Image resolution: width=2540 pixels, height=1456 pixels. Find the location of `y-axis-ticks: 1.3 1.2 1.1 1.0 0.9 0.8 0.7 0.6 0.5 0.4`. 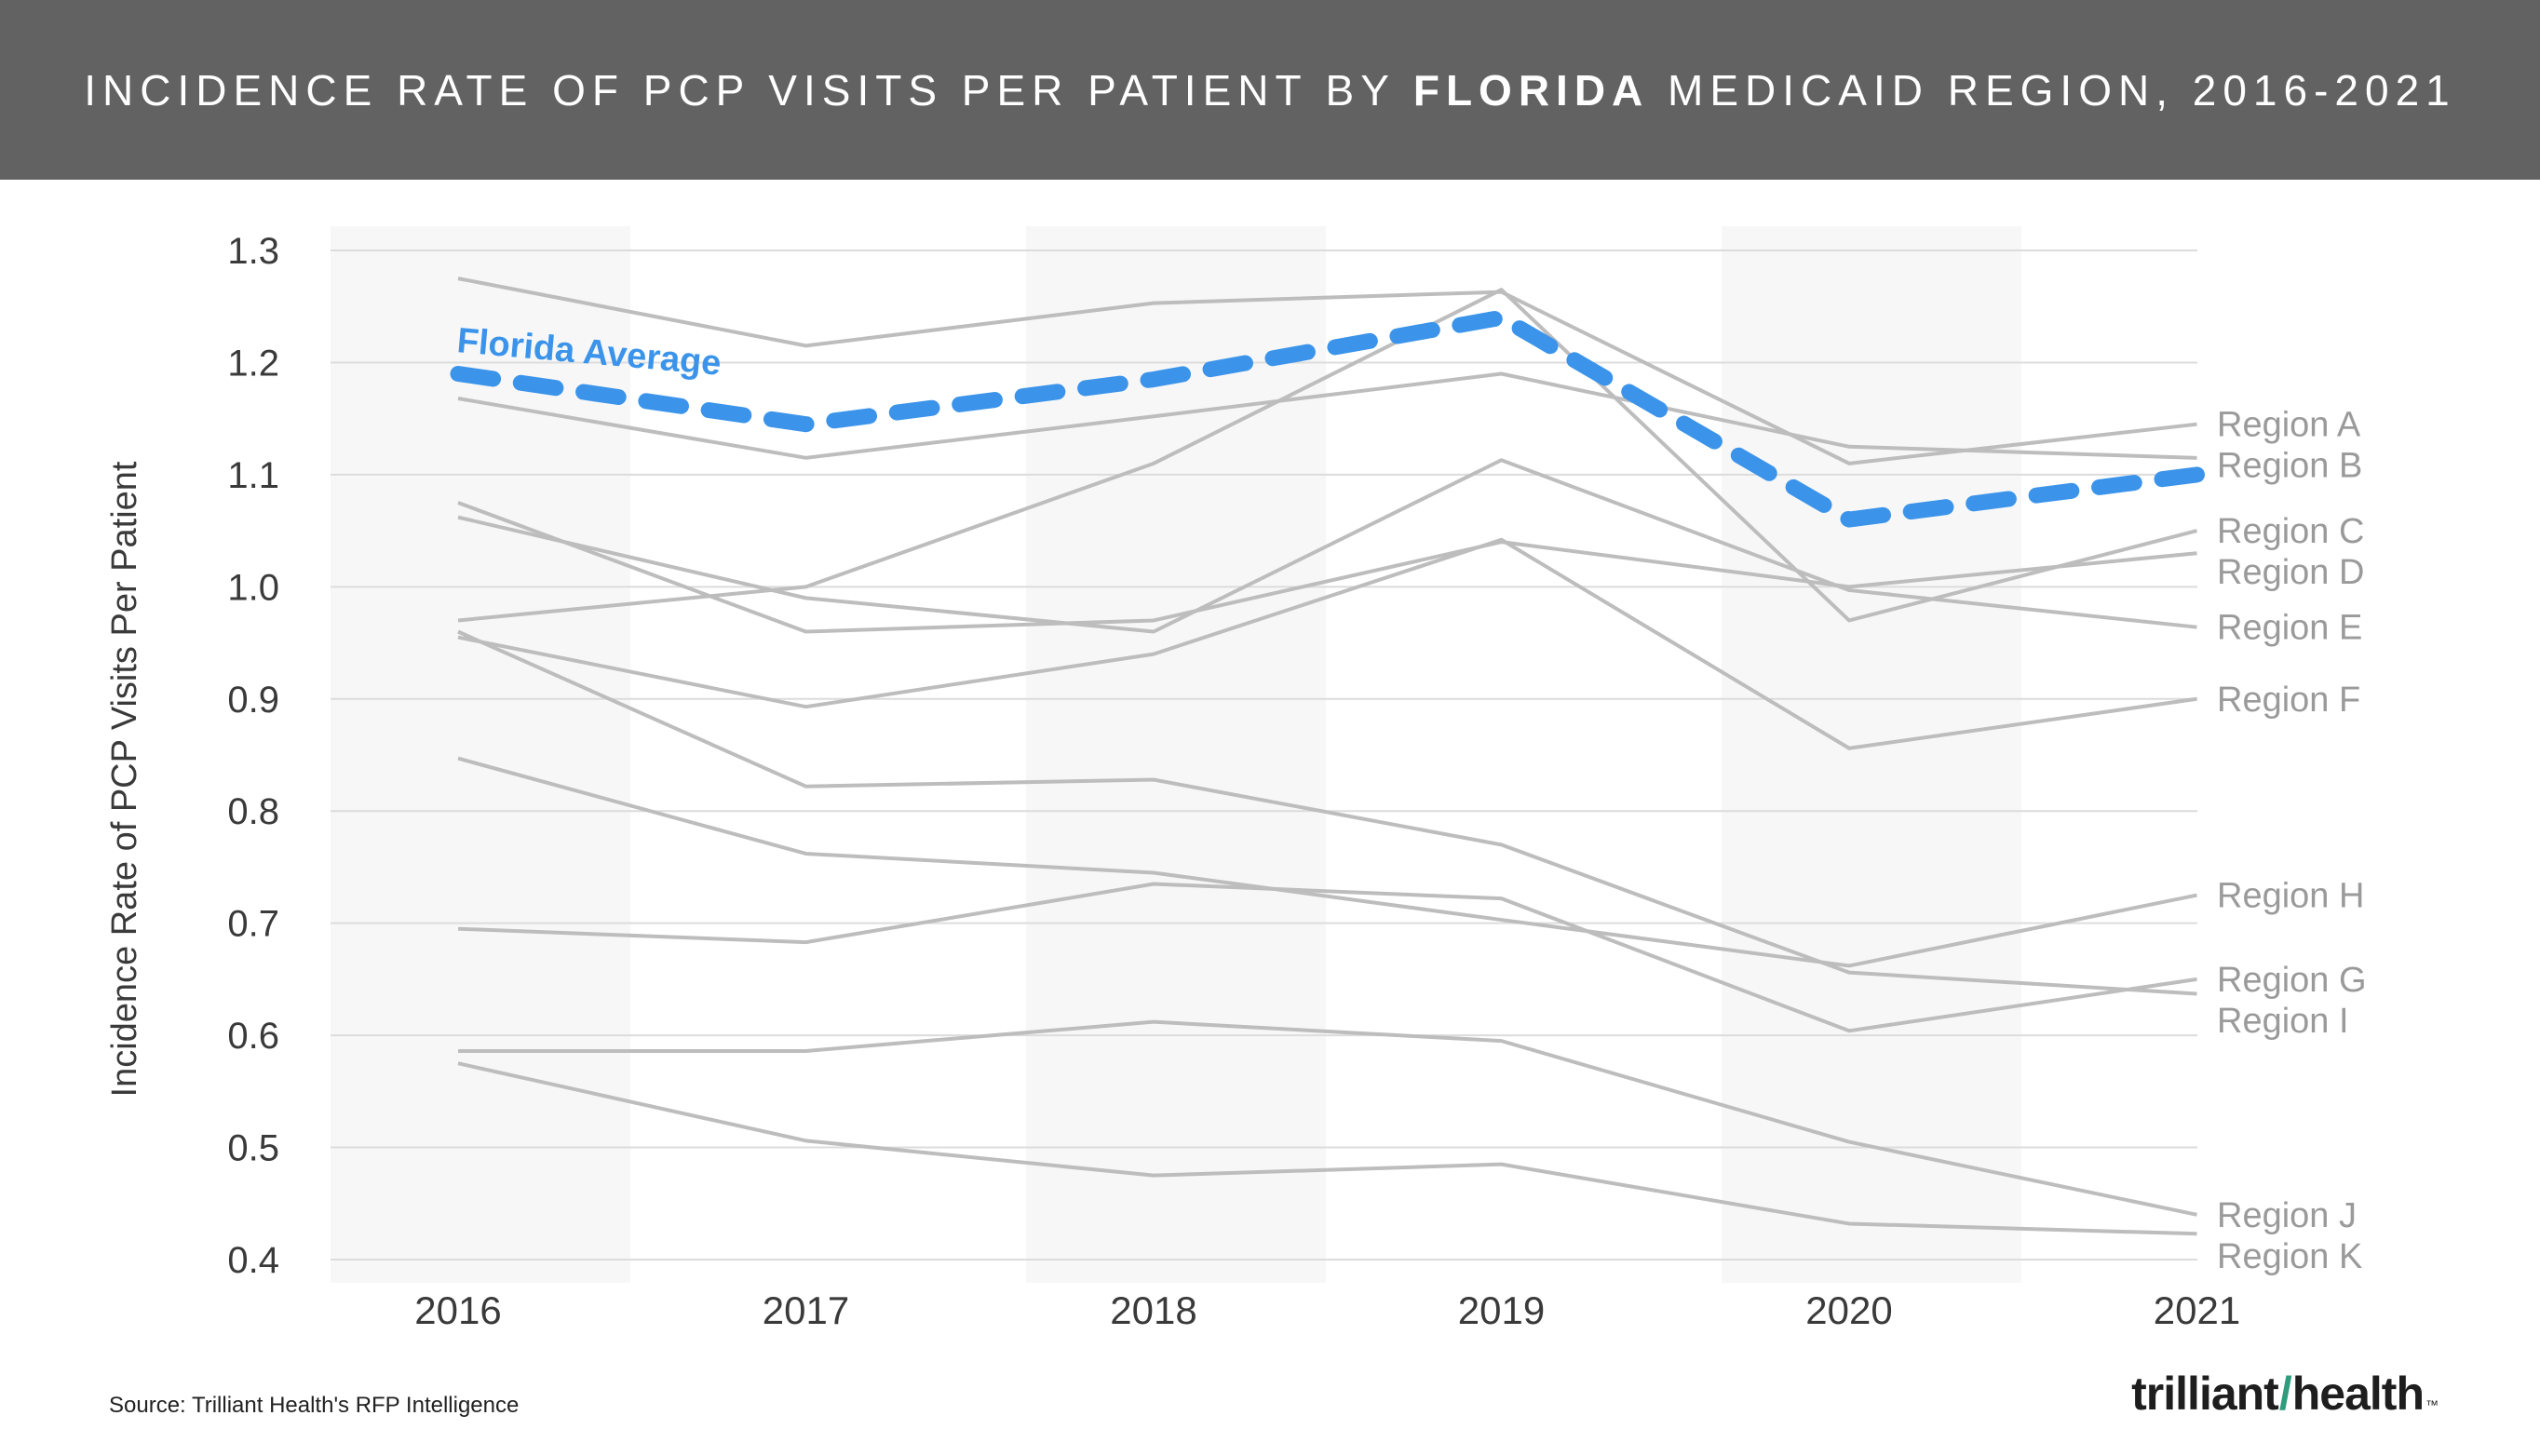

y-axis-ticks: 1.3 1.2 1.1 1.0 0.9 0.8 0.7 0.6 0.5 0.4 is located at coordinates (253, 756).